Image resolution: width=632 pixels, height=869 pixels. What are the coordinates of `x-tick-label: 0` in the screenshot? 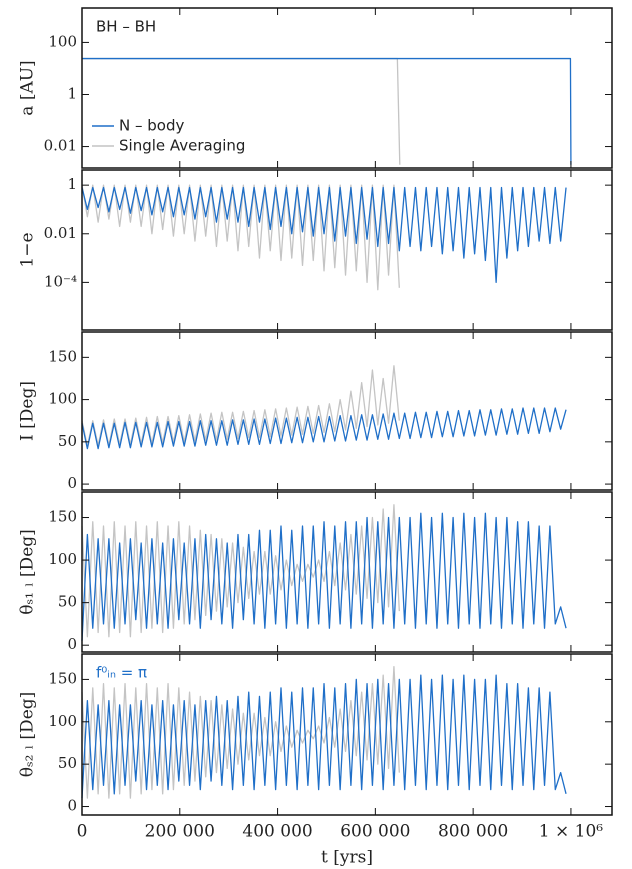 It's located at (82, 832).